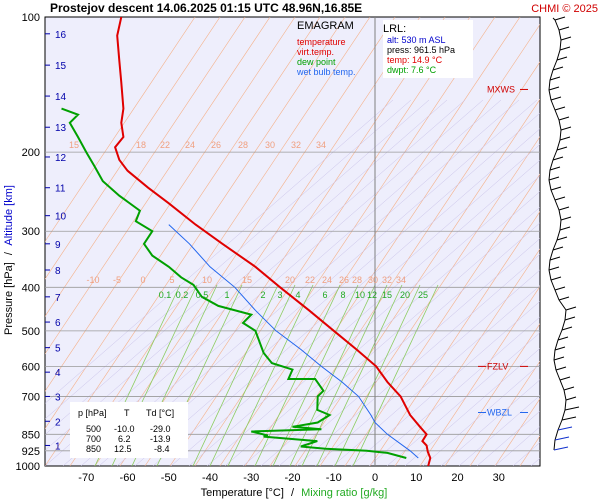 The image size is (600, 500). I want to click on pressure-tick-label: 850, so click(31, 435).